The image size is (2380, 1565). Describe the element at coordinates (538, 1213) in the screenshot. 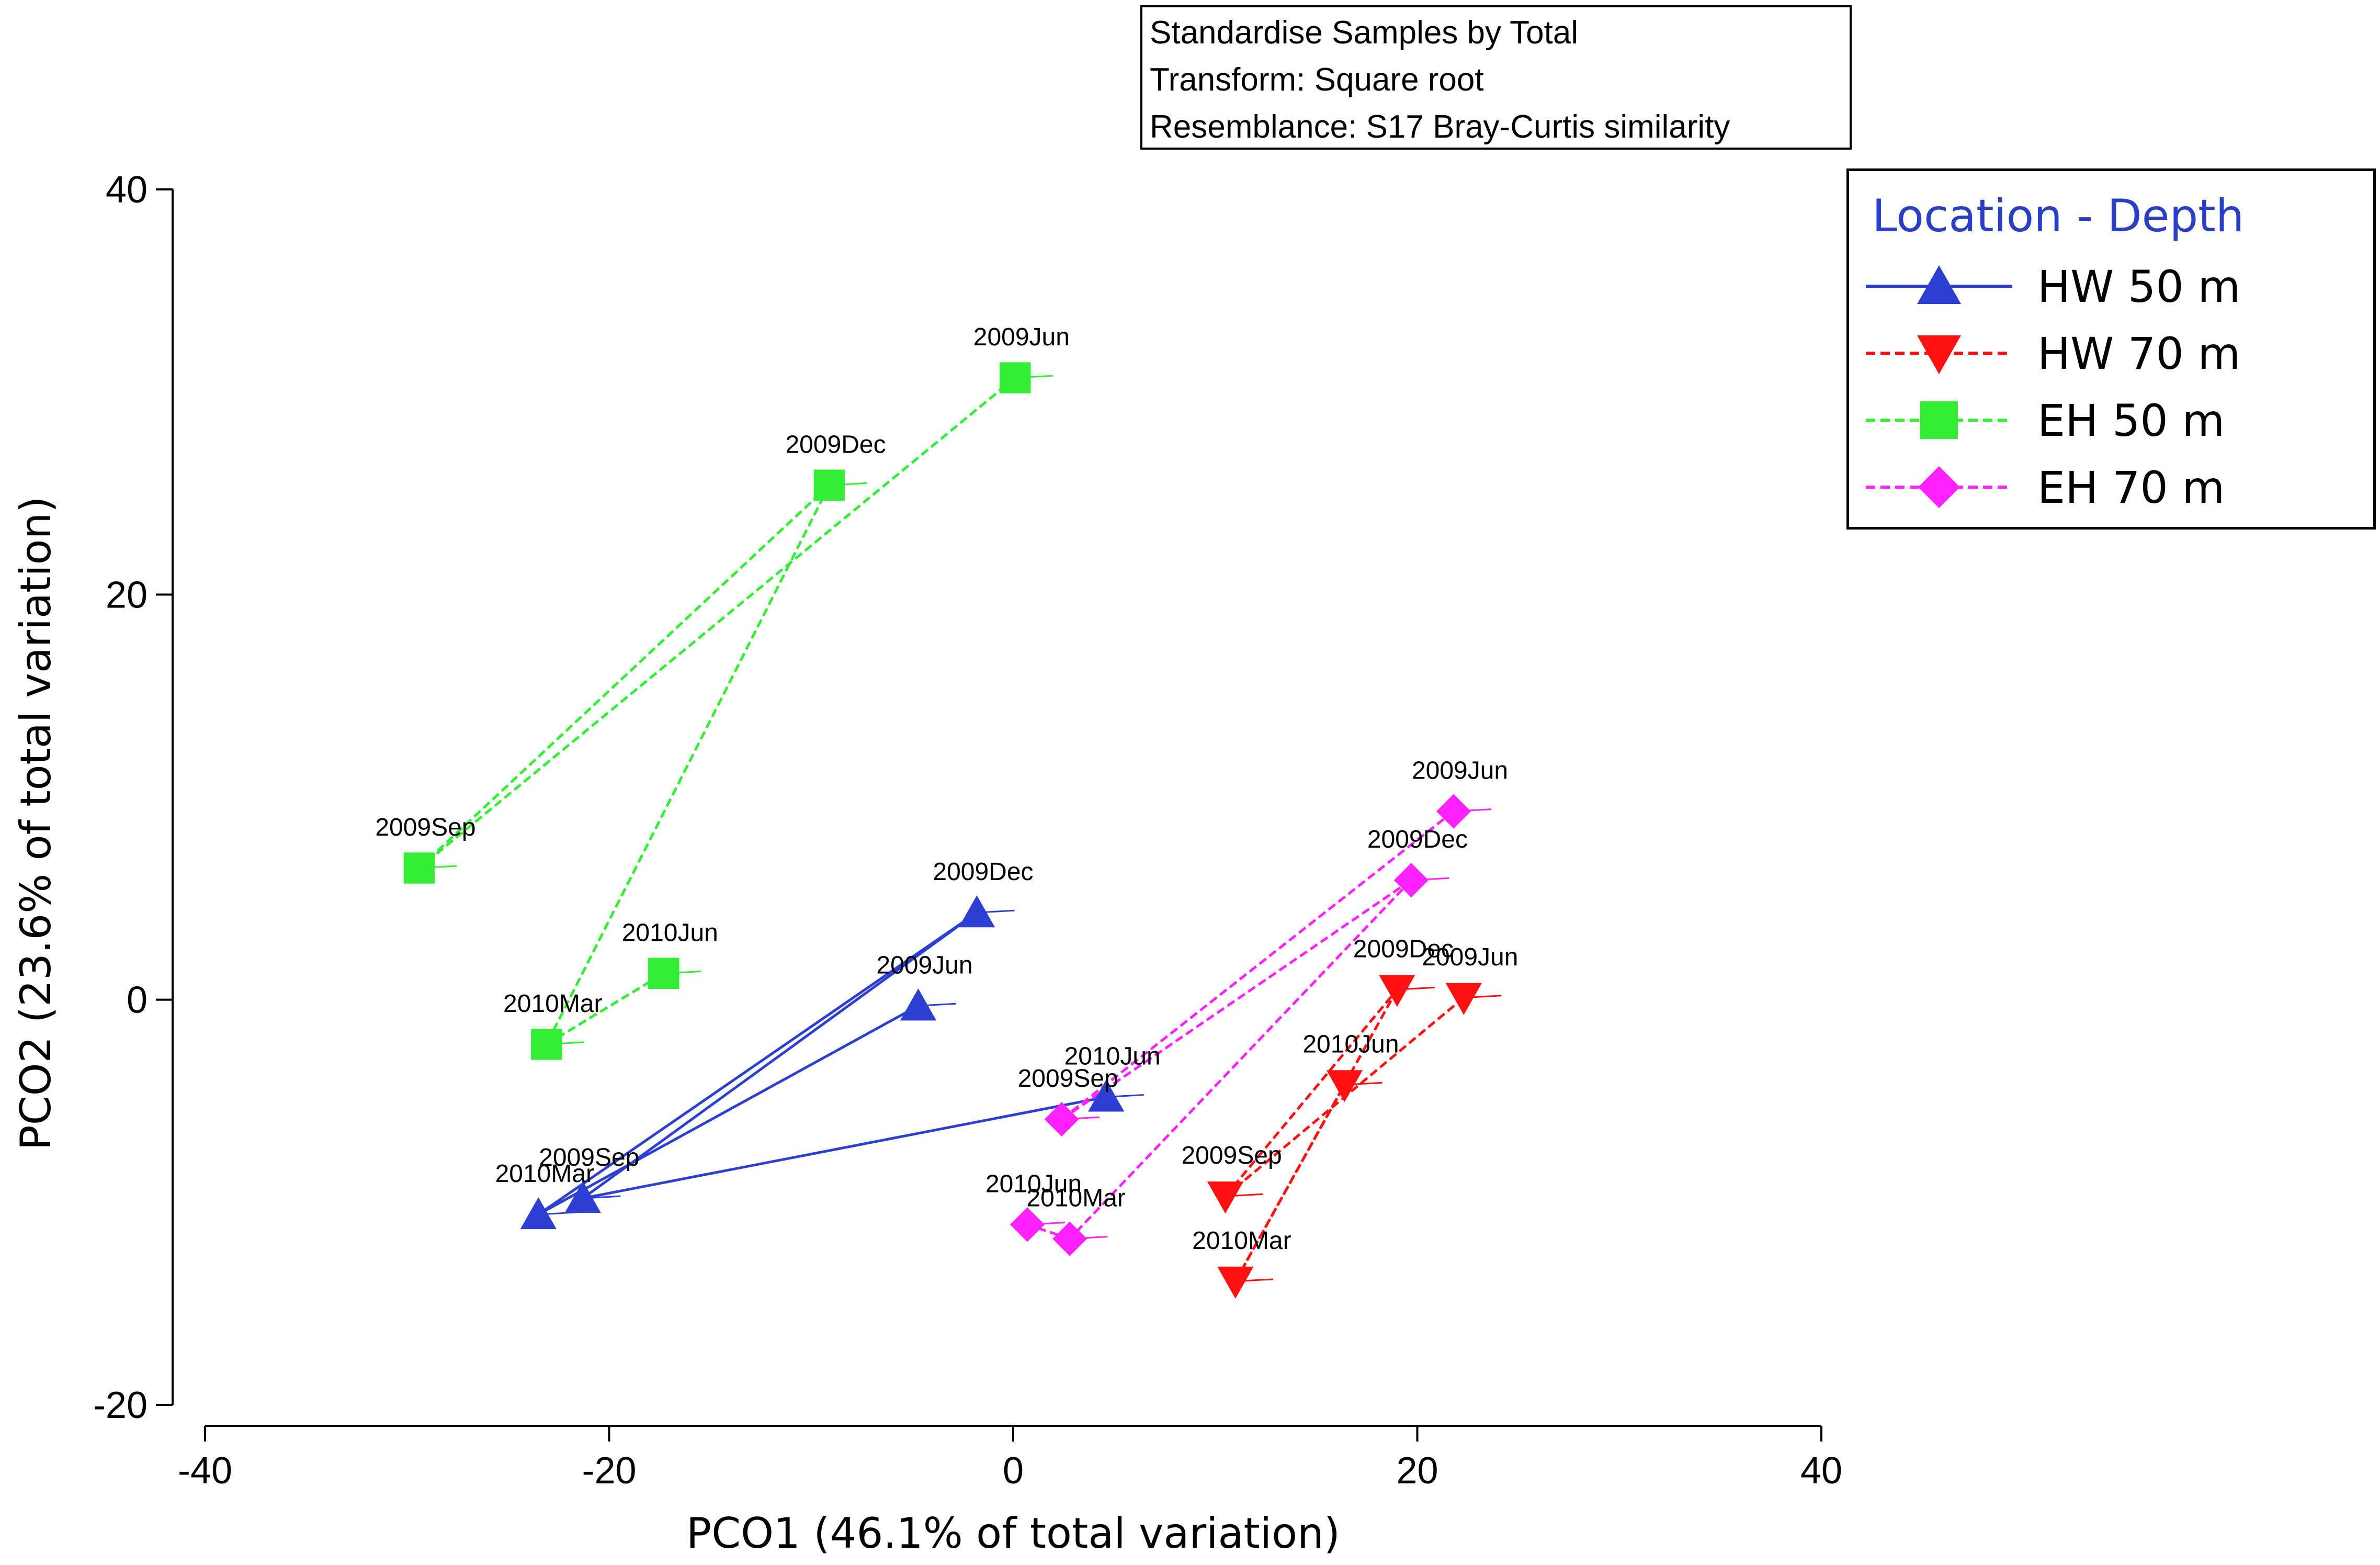

I see `marker-hw-50-m-2010mar` at that location.